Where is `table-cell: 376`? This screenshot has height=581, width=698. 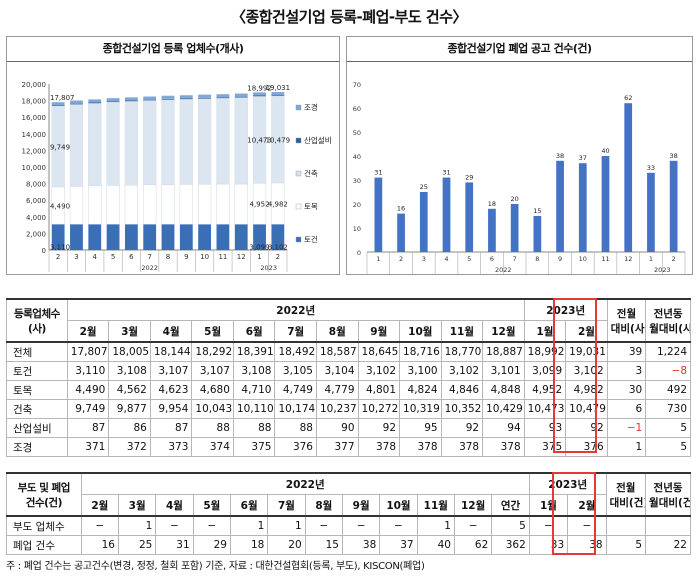 table-cell: 376 is located at coordinates (586, 447).